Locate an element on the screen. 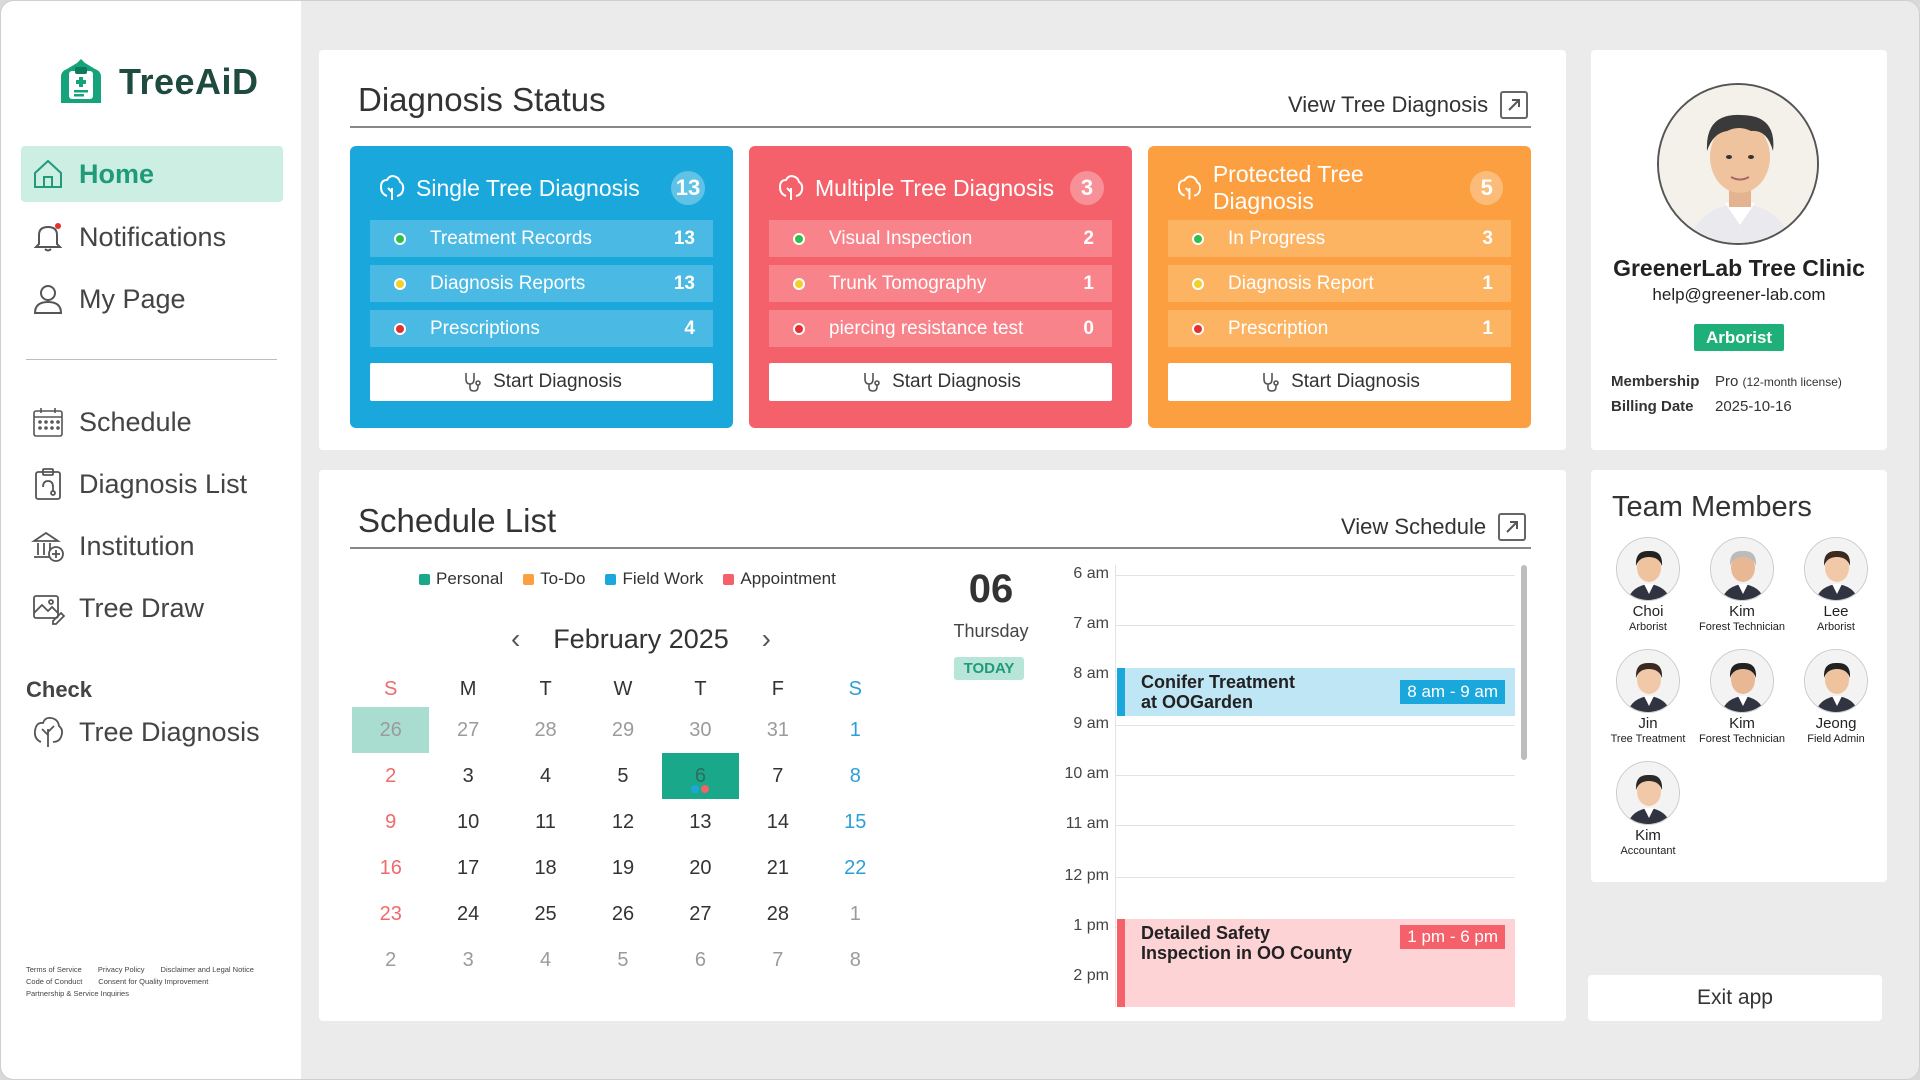  next-month-button: › is located at coordinates (766, 638).